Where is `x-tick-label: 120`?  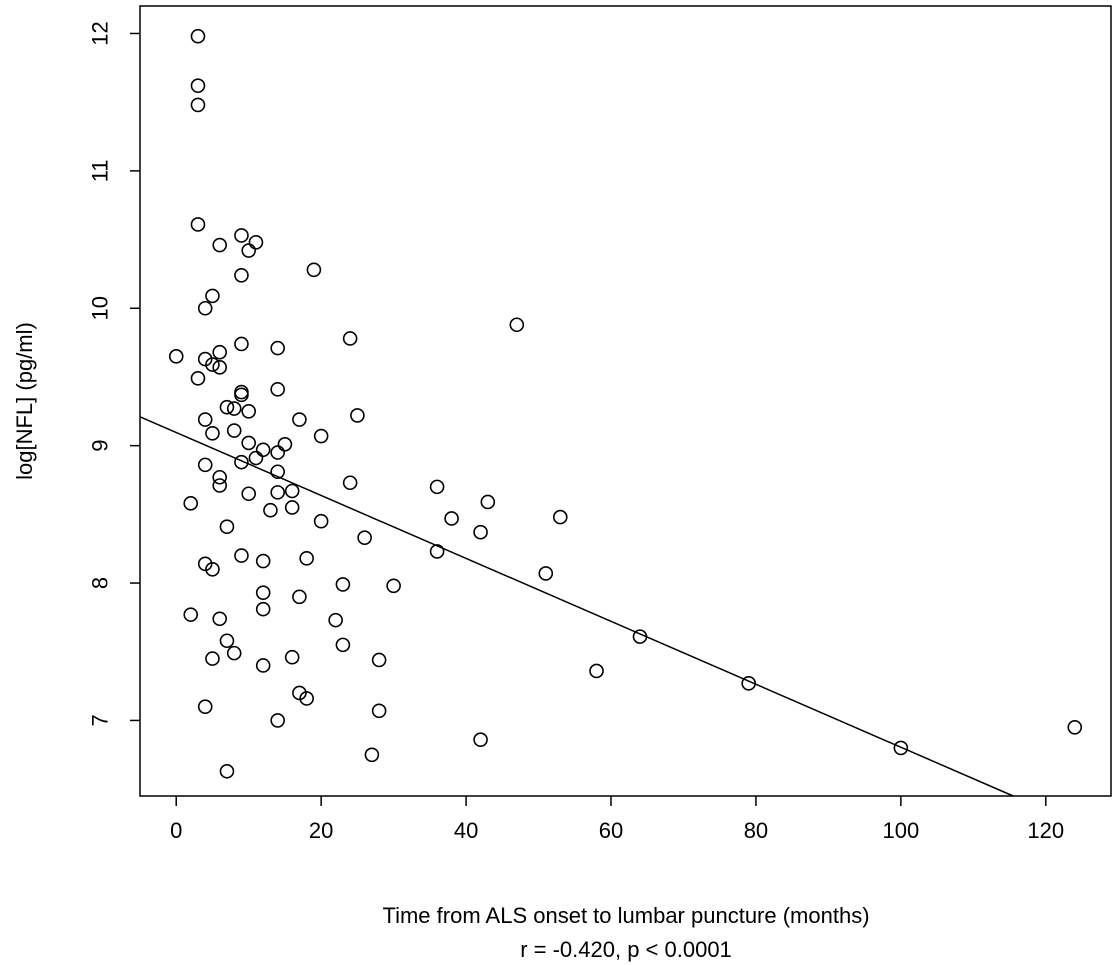
x-tick-label: 120 is located at coordinates (1045, 830).